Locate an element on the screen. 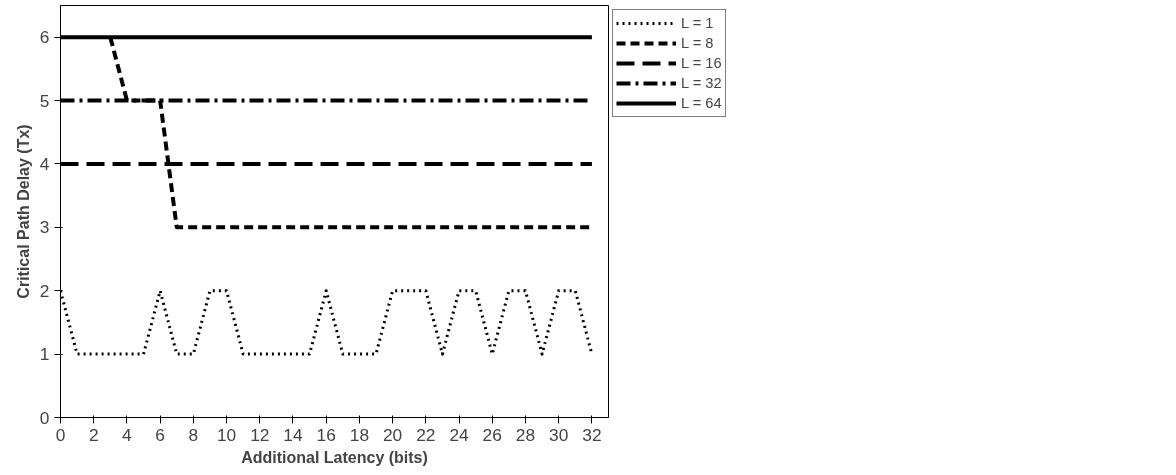 This screenshot has width=1176, height=475. legend-label: L = 1 is located at coordinates (697, 23).